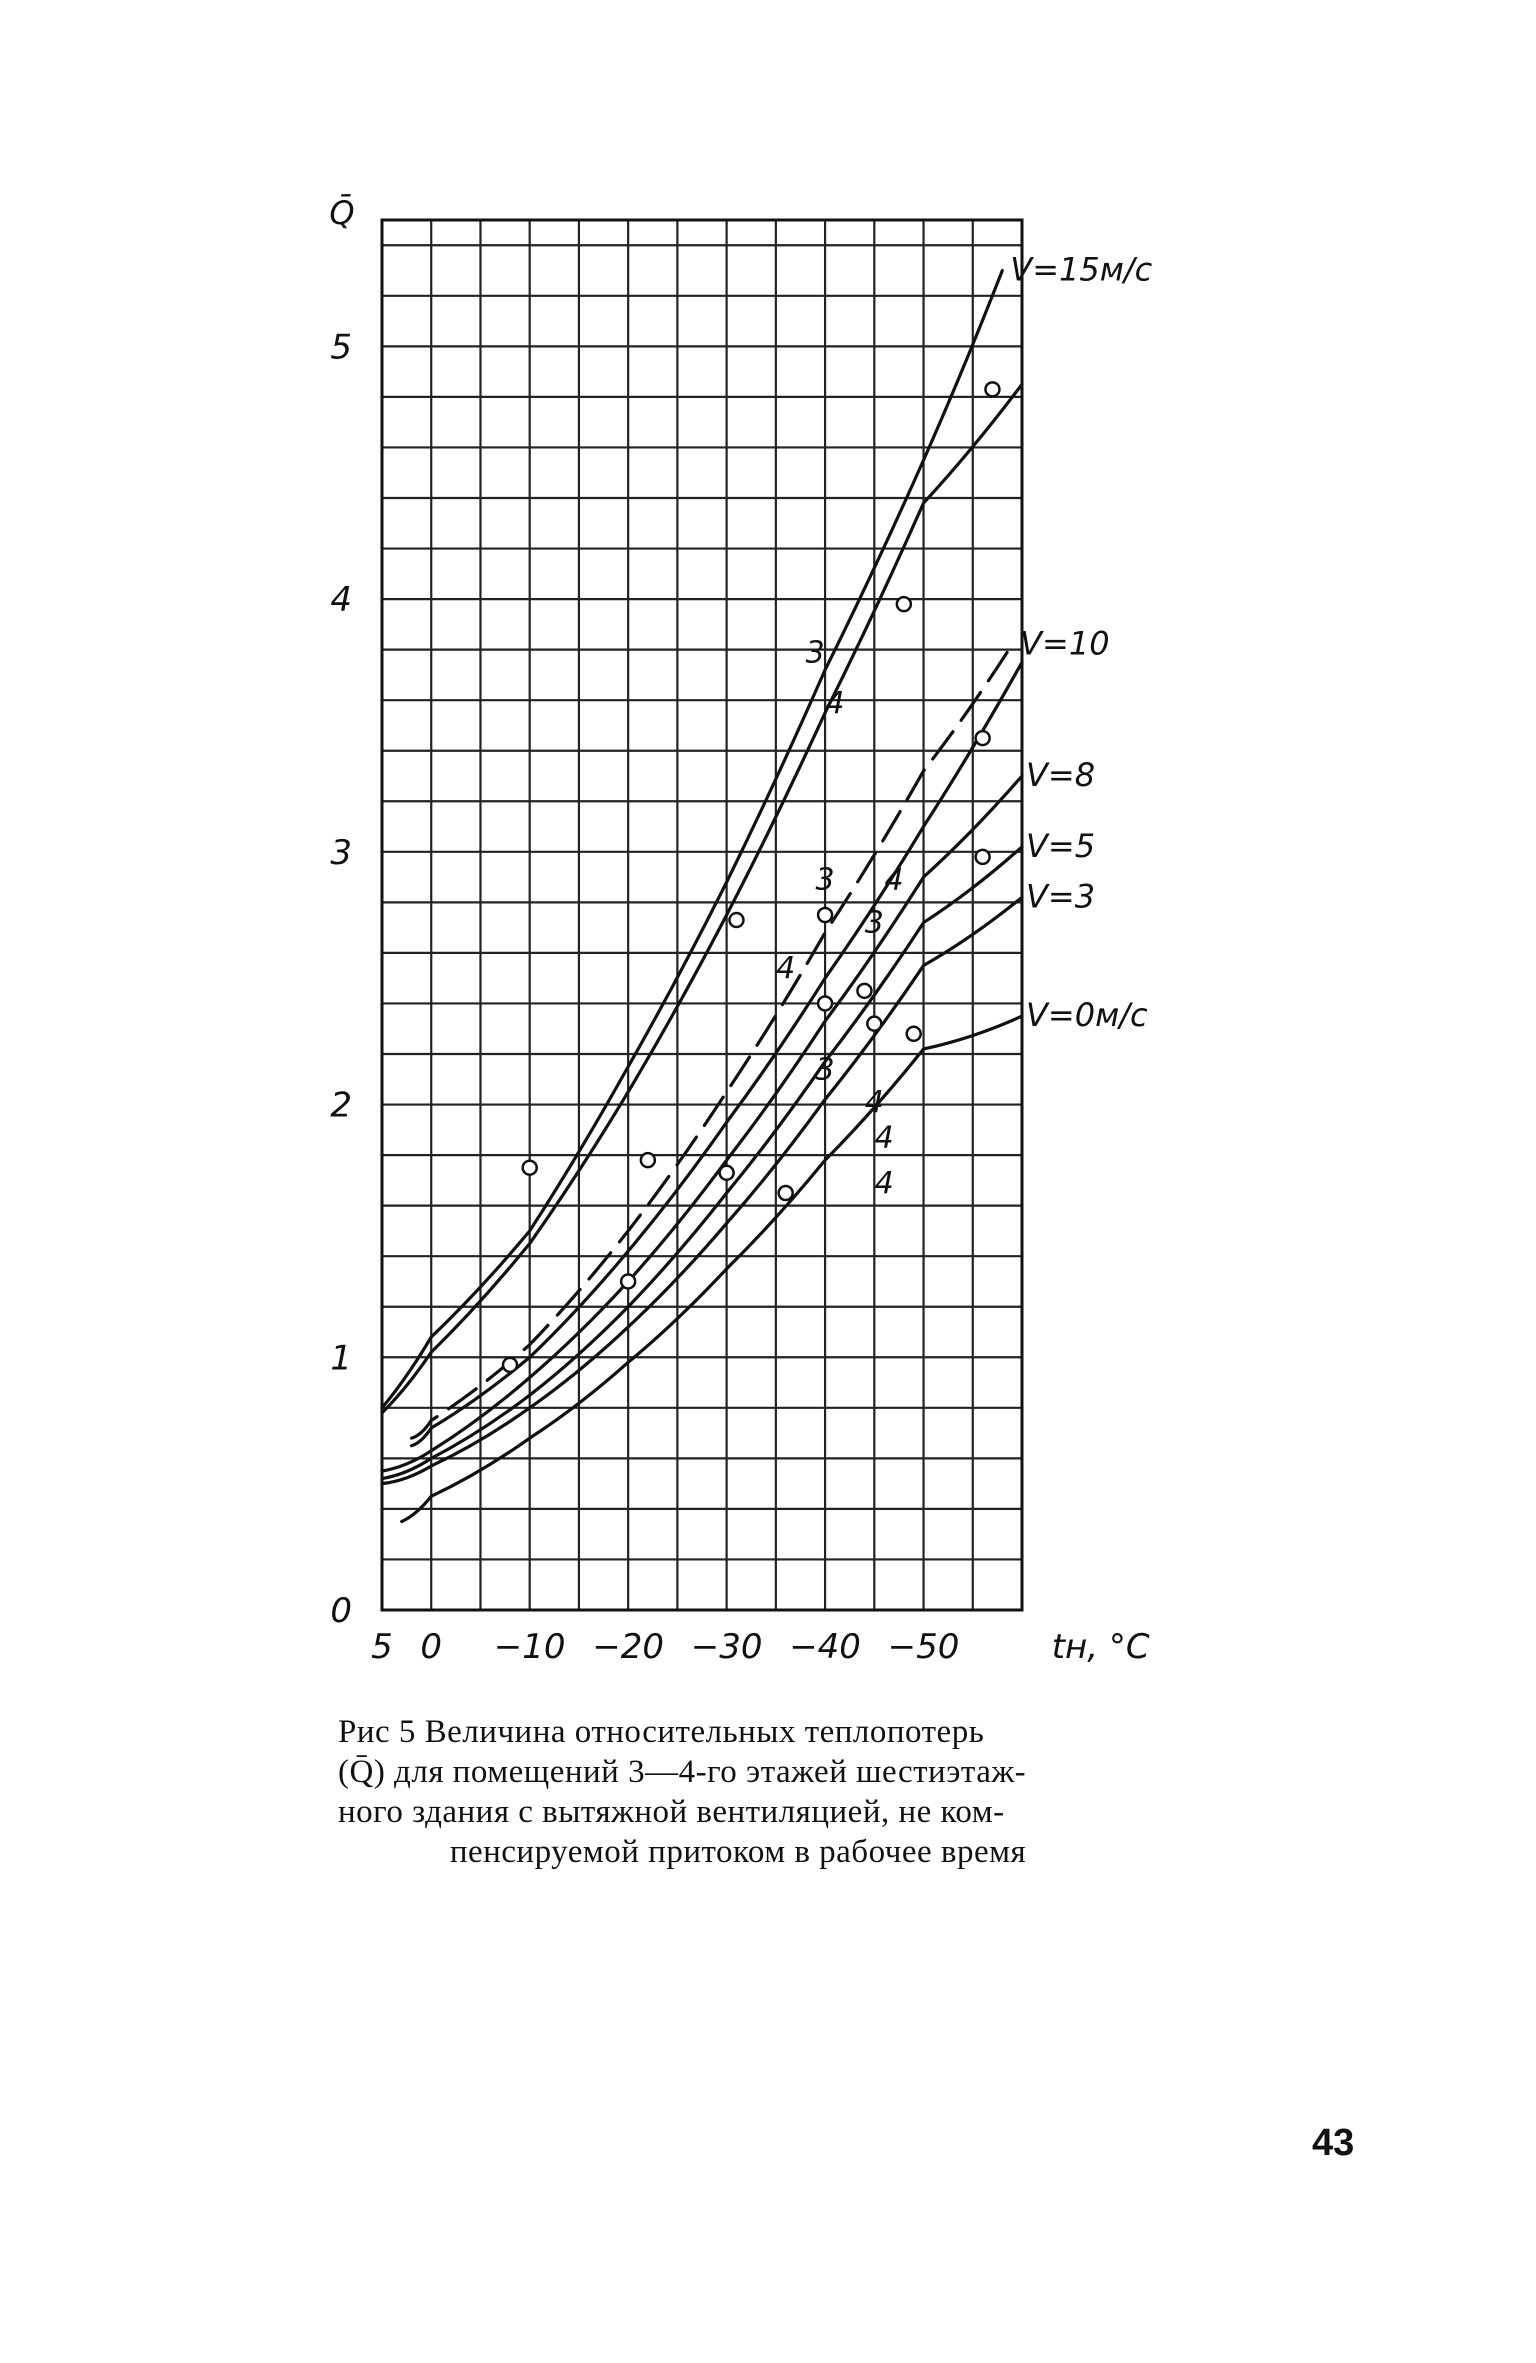 This screenshot has width=1536, height=2363. I want to click on curve-label-6: 3, so click(825, 1069).